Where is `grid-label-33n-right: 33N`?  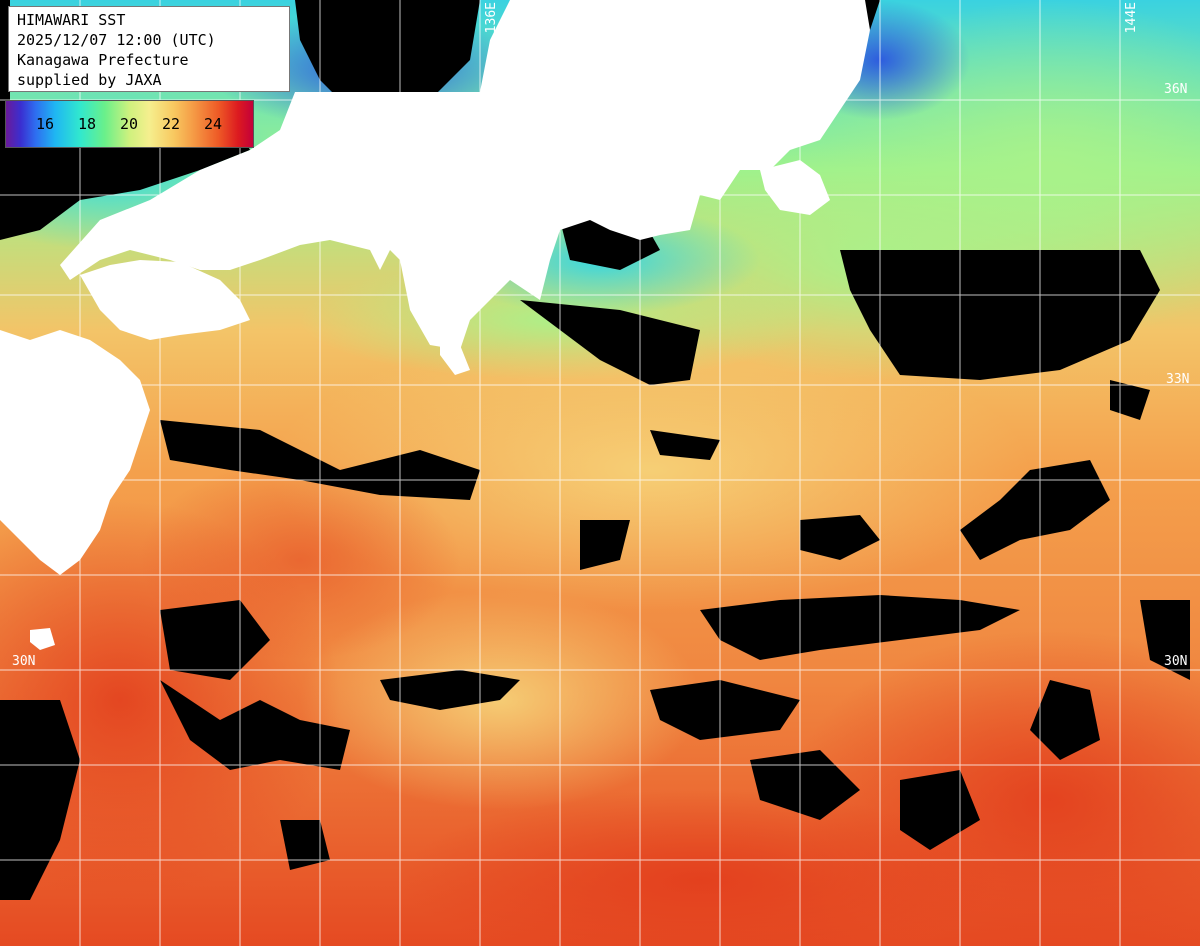
grid-label-33n-right: 33N is located at coordinates (1178, 379).